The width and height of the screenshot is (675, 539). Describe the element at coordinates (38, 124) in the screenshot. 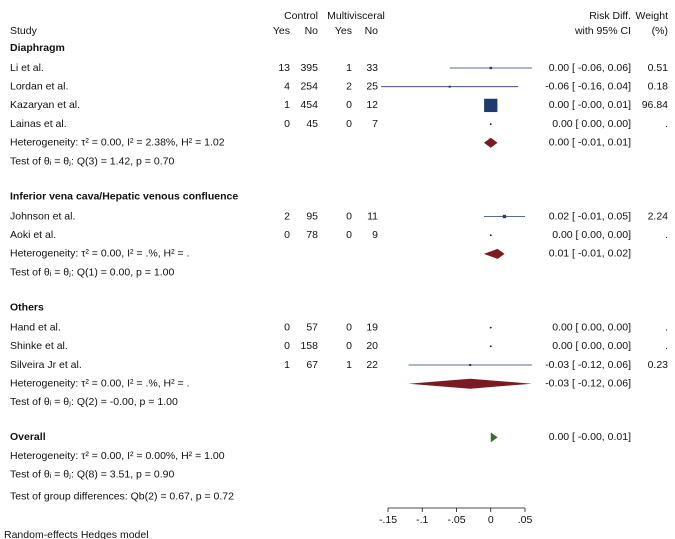

I see `study-name: Lainas et al.` at that location.